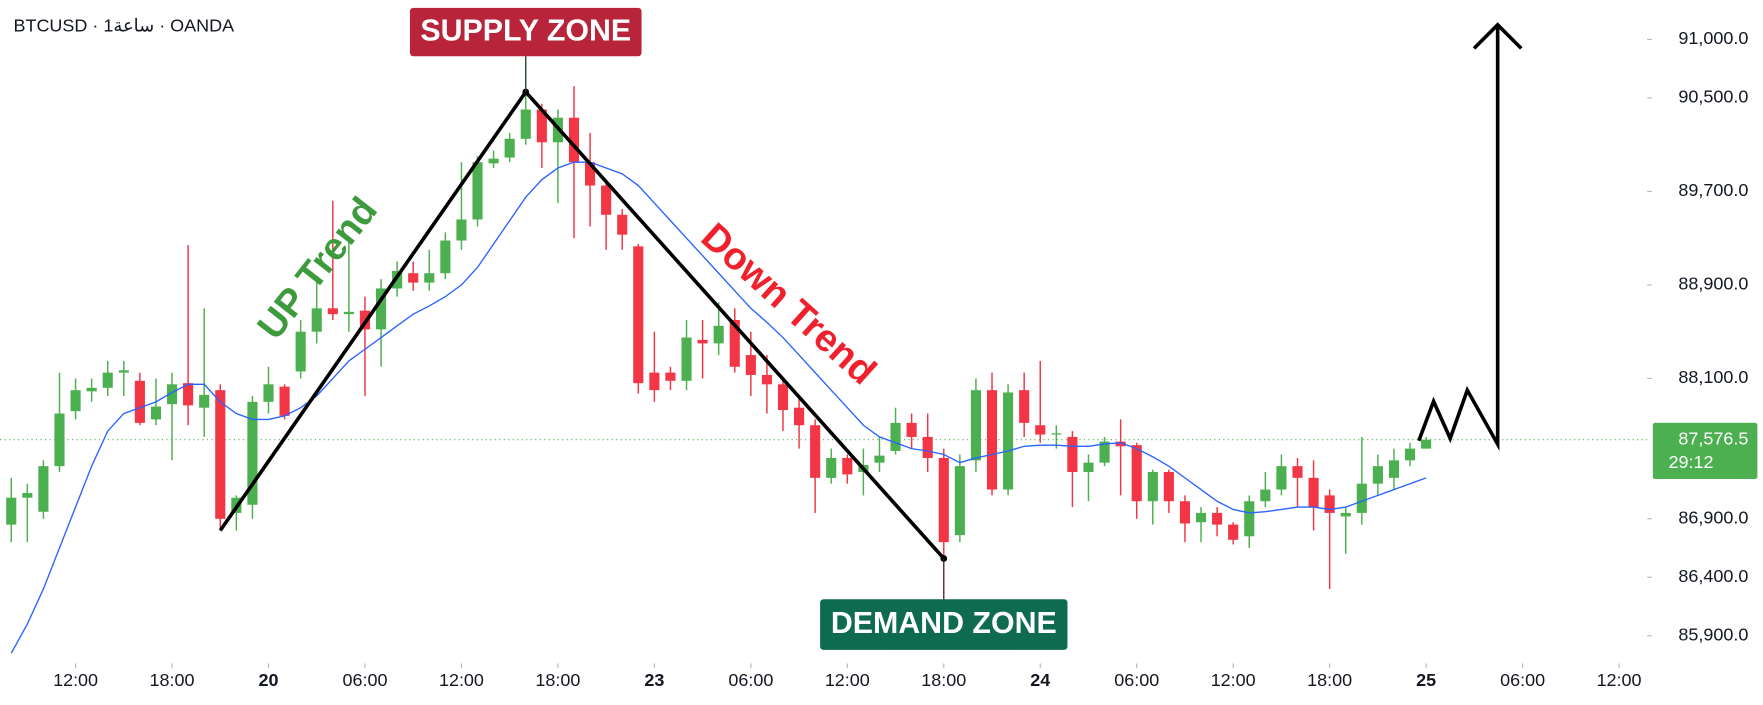 The height and width of the screenshot is (705, 1763). I want to click on y-tick-label: 89,700.0, so click(1713, 190).